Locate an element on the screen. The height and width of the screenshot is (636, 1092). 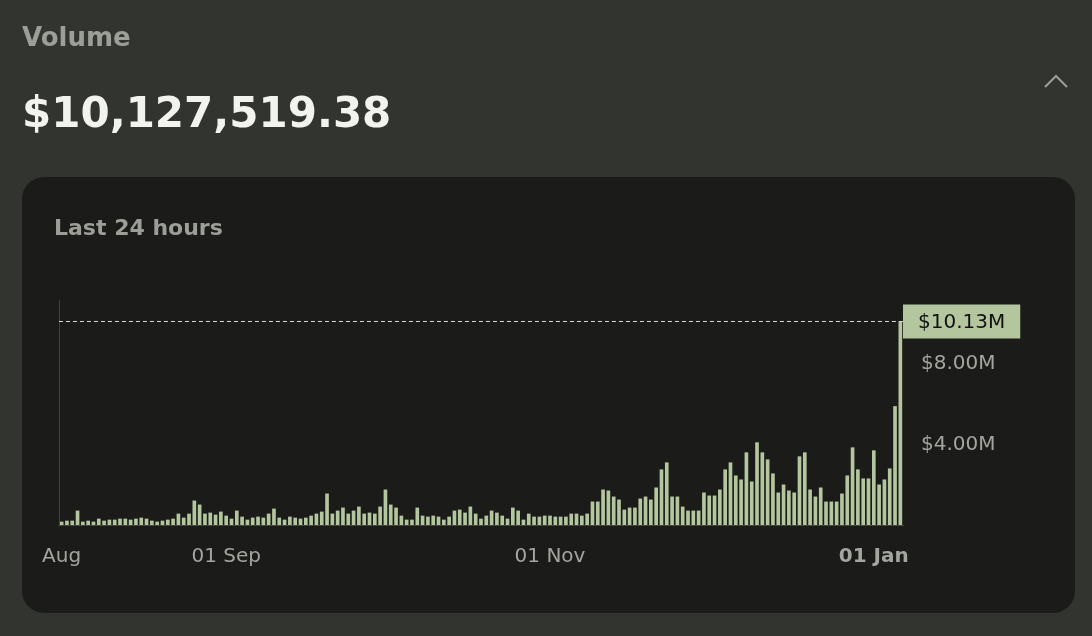
x-tick-label: Aug is located at coordinates (62, 555).